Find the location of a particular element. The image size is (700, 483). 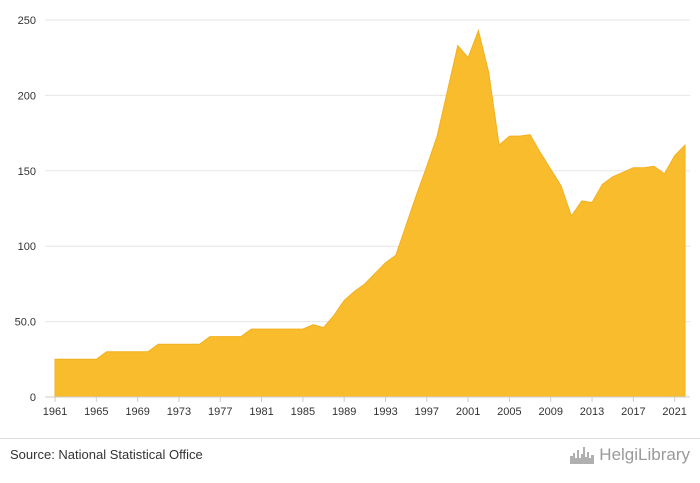

y-axis: 0 50.0 100 150 200 250 is located at coordinates (25, 209).